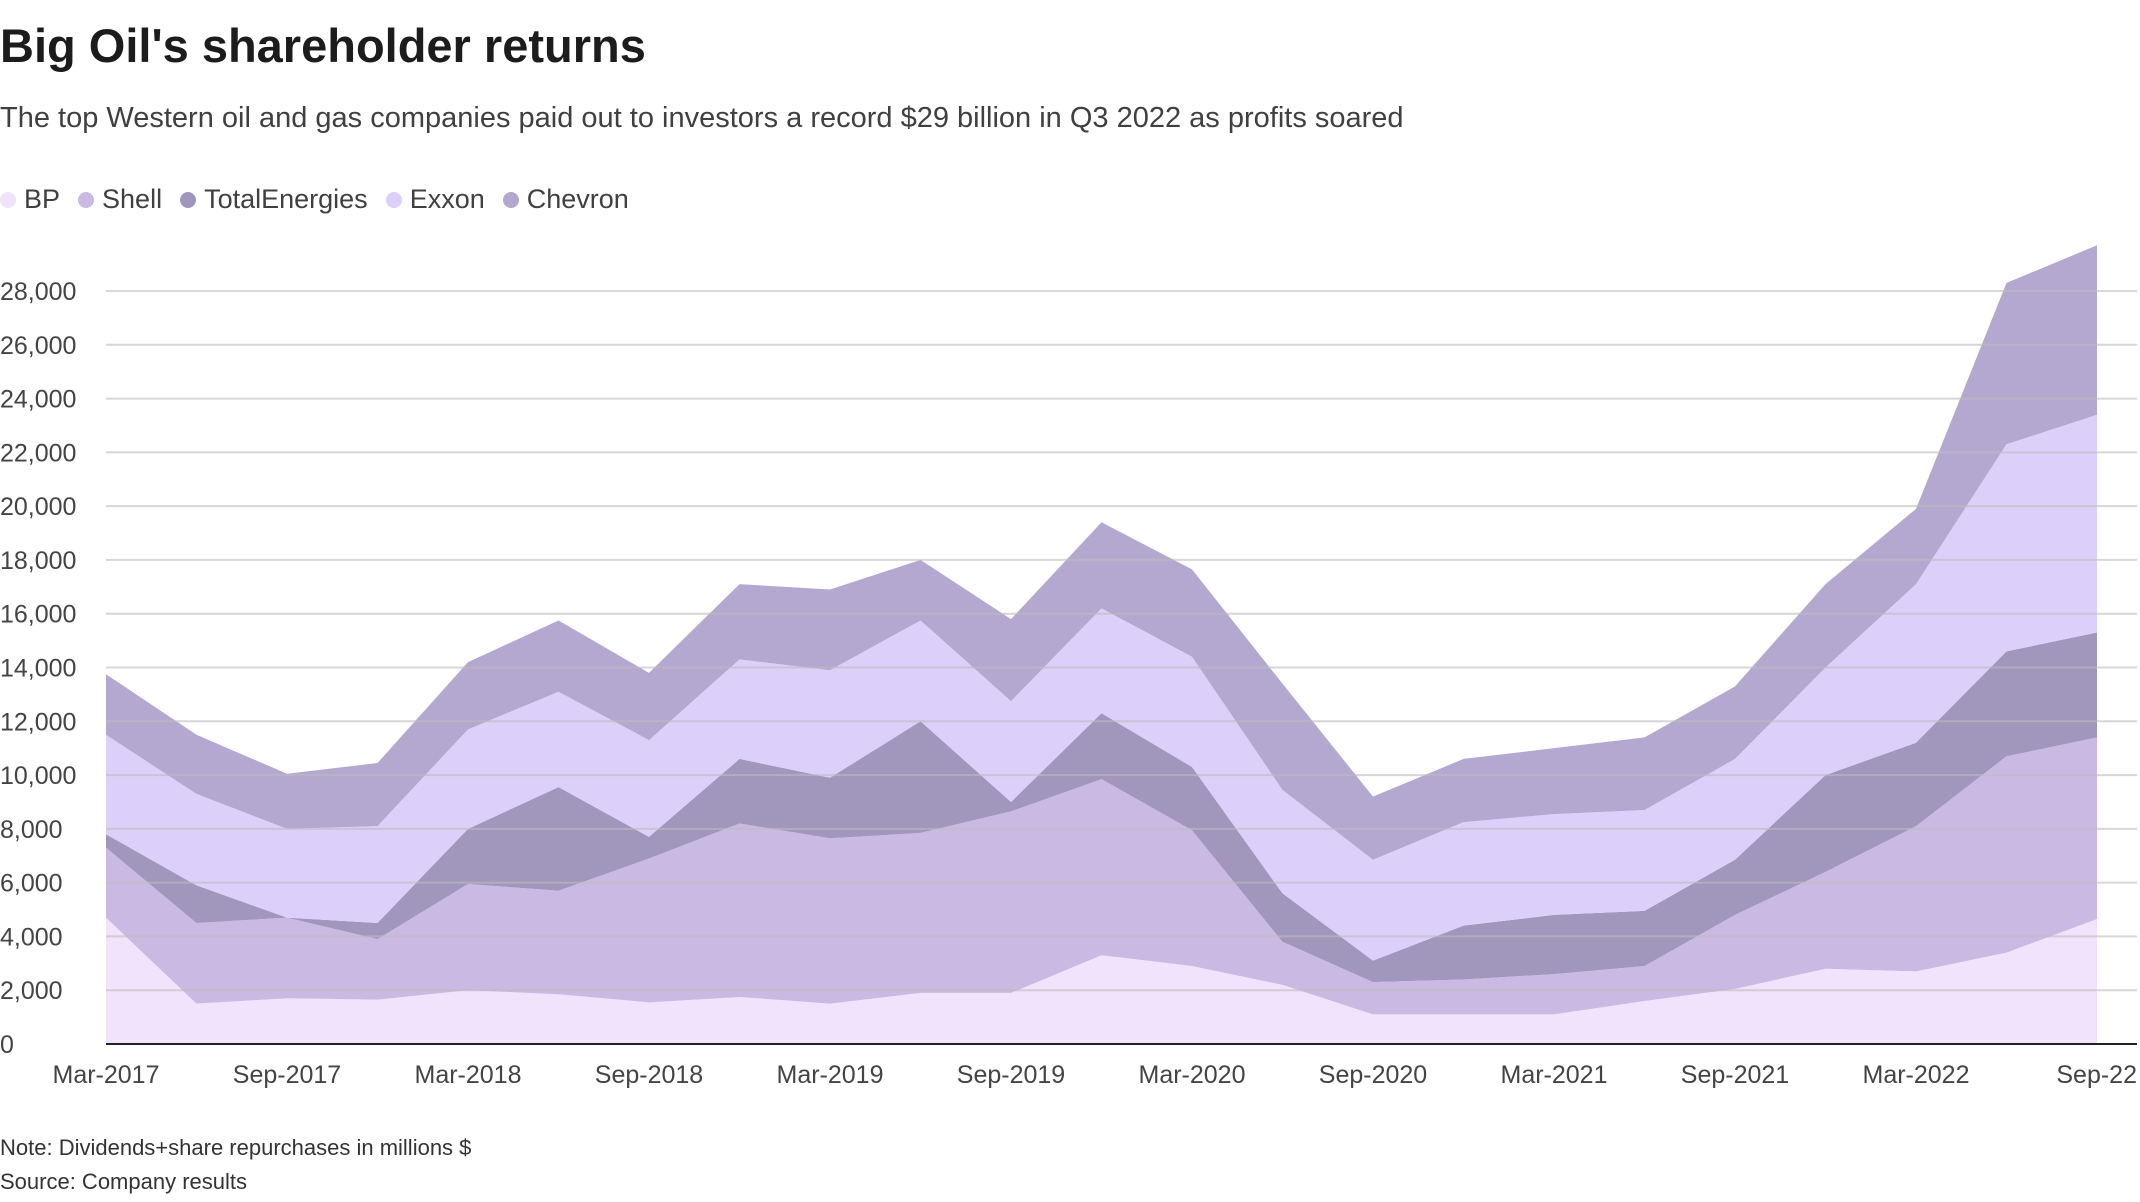 The image size is (2140, 1202). Describe the element at coordinates (38, 346) in the screenshot. I see `y-tick-label: 26,000` at that location.